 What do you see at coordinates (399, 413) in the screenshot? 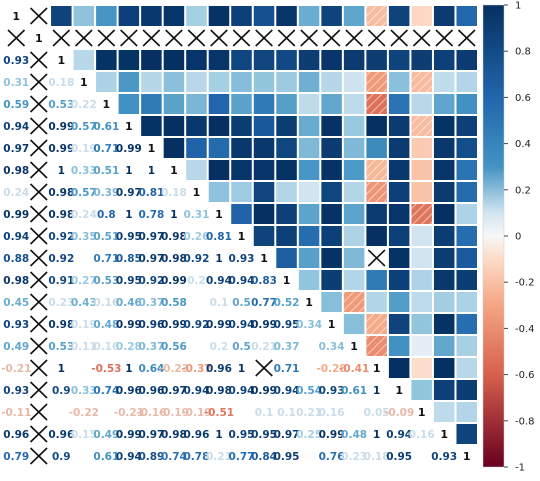
I see `correlation-value: -0.09` at bounding box center [399, 413].